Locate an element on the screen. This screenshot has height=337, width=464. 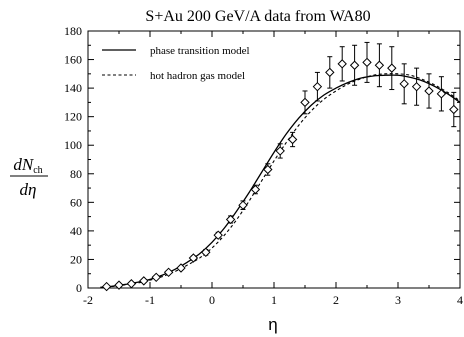
y-tick-label: 60 is located at coordinates (76, 202).